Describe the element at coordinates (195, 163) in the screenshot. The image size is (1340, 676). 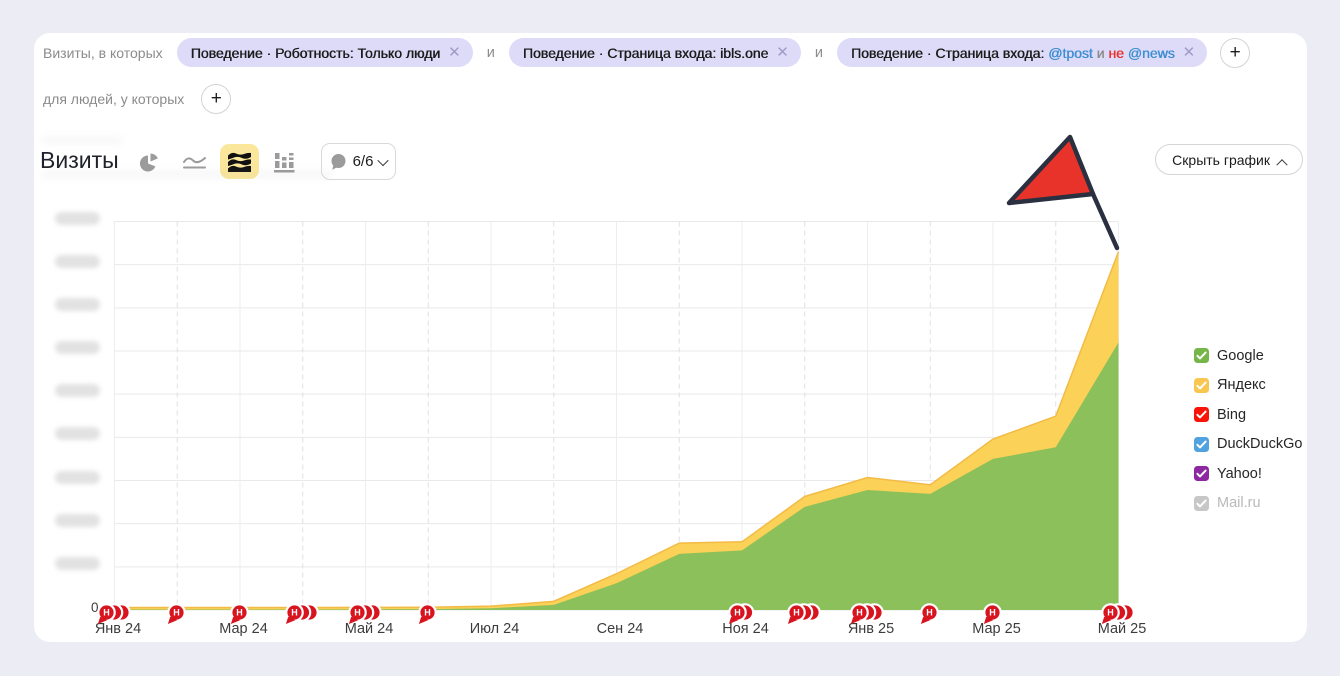
I see `line-chart-icon` at that location.